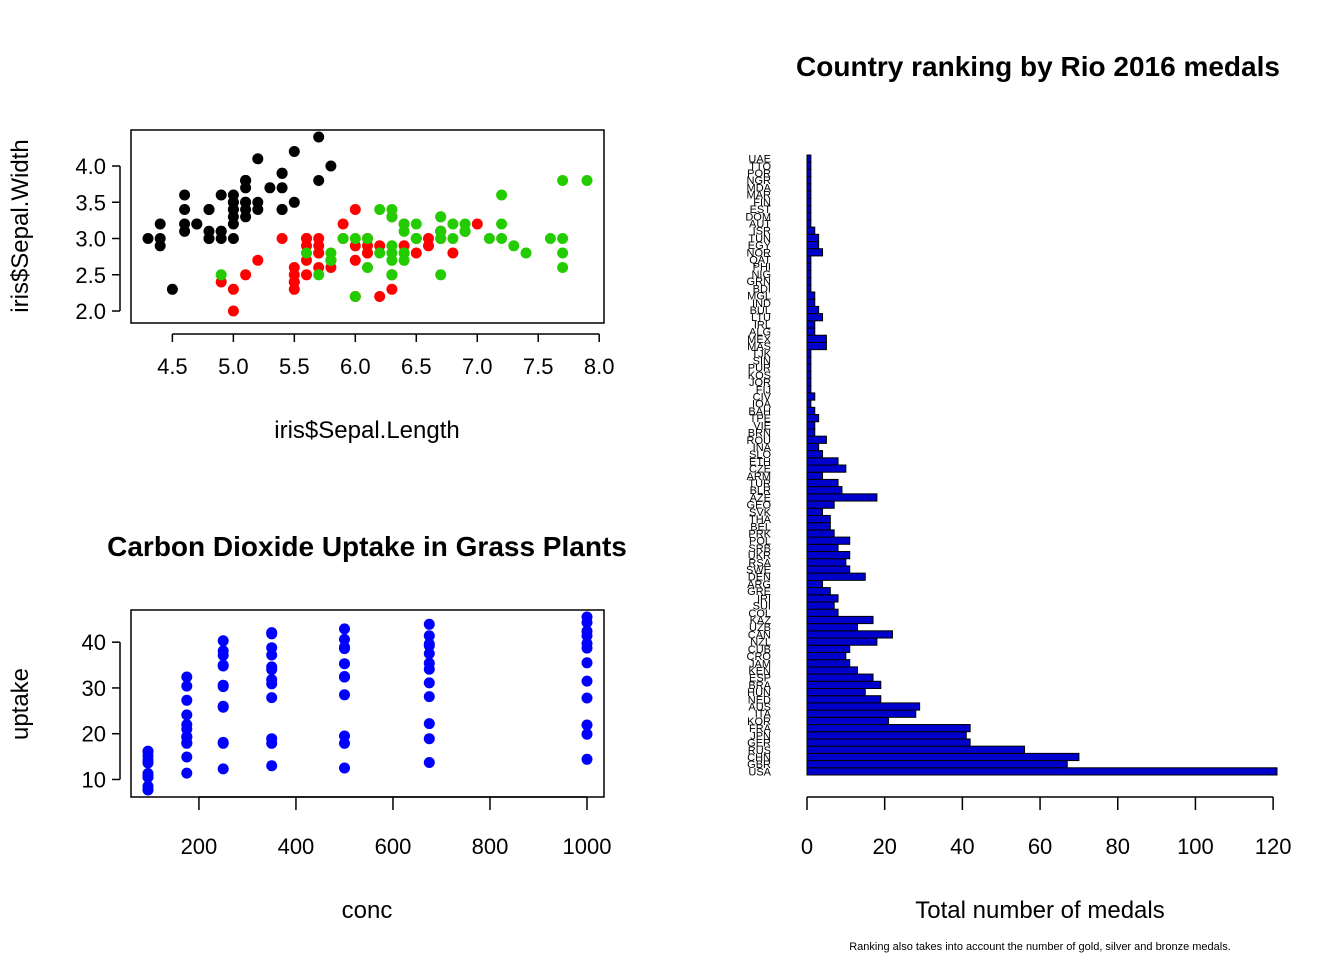 Image resolution: width=1344 pixels, height=960 pixels. Describe the element at coordinates (762, 448) in the screenshot. I see `rio-category-label: INA` at that location.